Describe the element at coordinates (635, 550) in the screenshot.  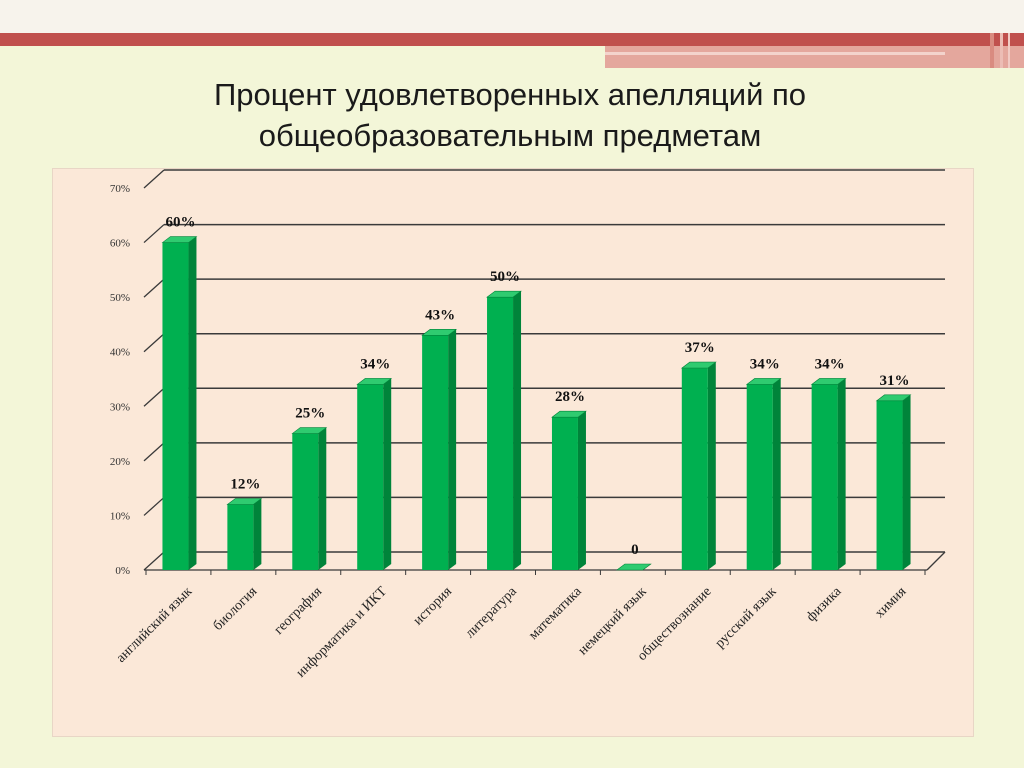
I see `data-label: 0` at that location.